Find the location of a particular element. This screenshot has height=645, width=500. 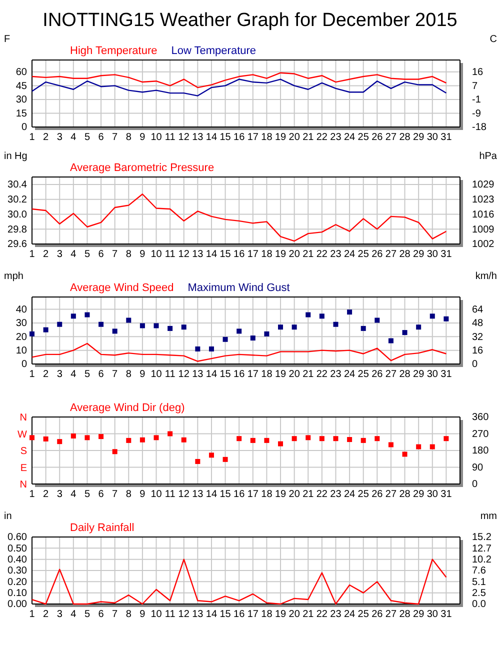

text: N is located at coordinates (23, 485).